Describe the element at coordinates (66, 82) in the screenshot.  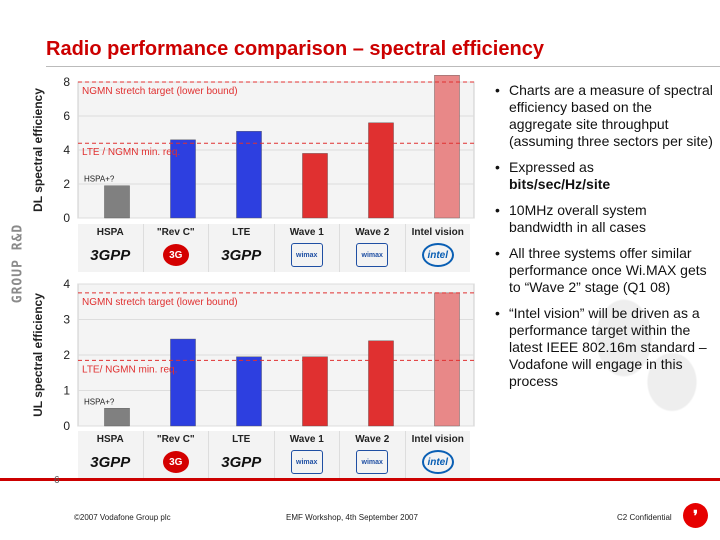
I see `dl-y-tick-label: 8` at that location.